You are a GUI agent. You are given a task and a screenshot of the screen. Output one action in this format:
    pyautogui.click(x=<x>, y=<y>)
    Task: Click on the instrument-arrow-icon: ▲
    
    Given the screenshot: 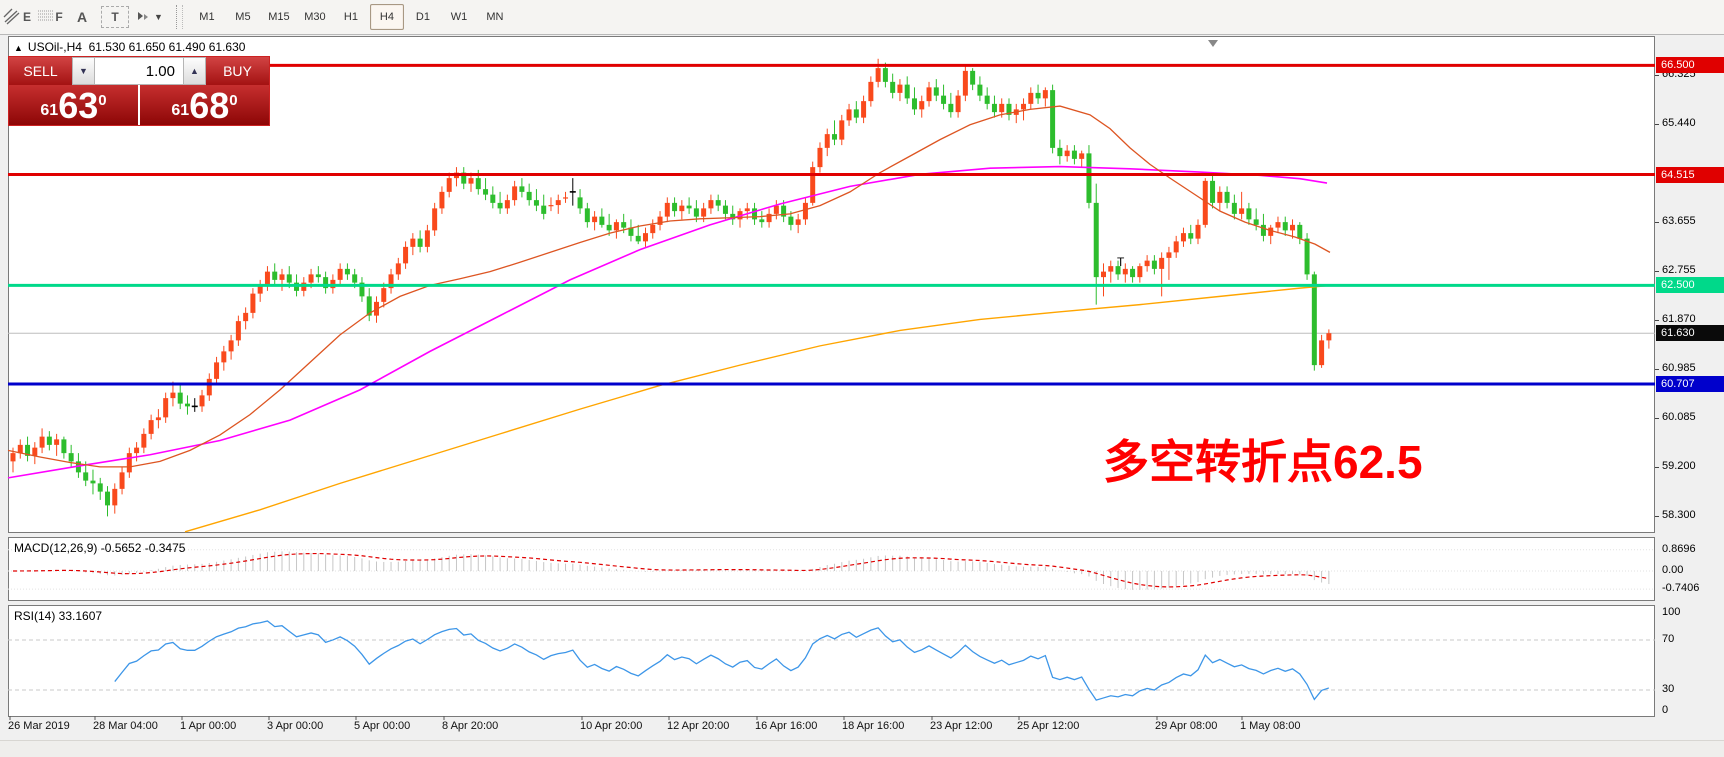 What is the action you would take?
    pyautogui.click(x=18, y=48)
    